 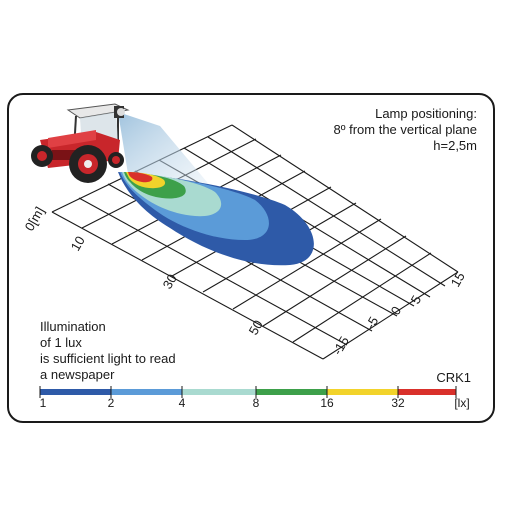 I want to click on illum-note-line-3: is sufficient light to read, so click(x=108, y=358).